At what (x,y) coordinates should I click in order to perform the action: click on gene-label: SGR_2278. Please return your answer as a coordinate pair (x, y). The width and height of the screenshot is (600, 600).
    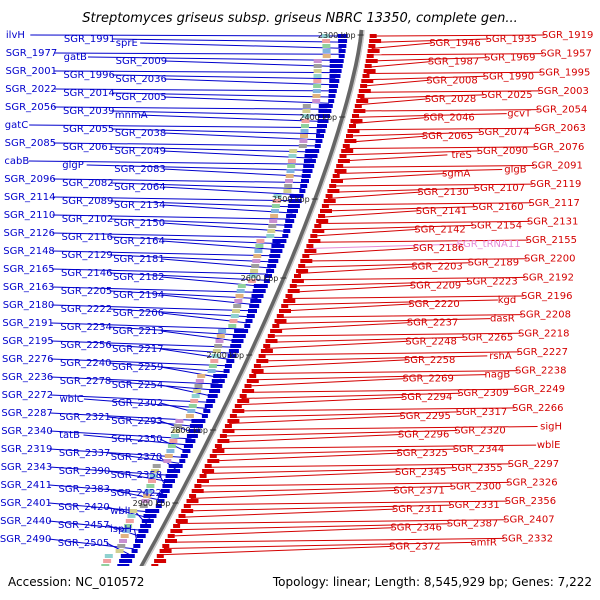
    Looking at the image, I should click on (86, 381).